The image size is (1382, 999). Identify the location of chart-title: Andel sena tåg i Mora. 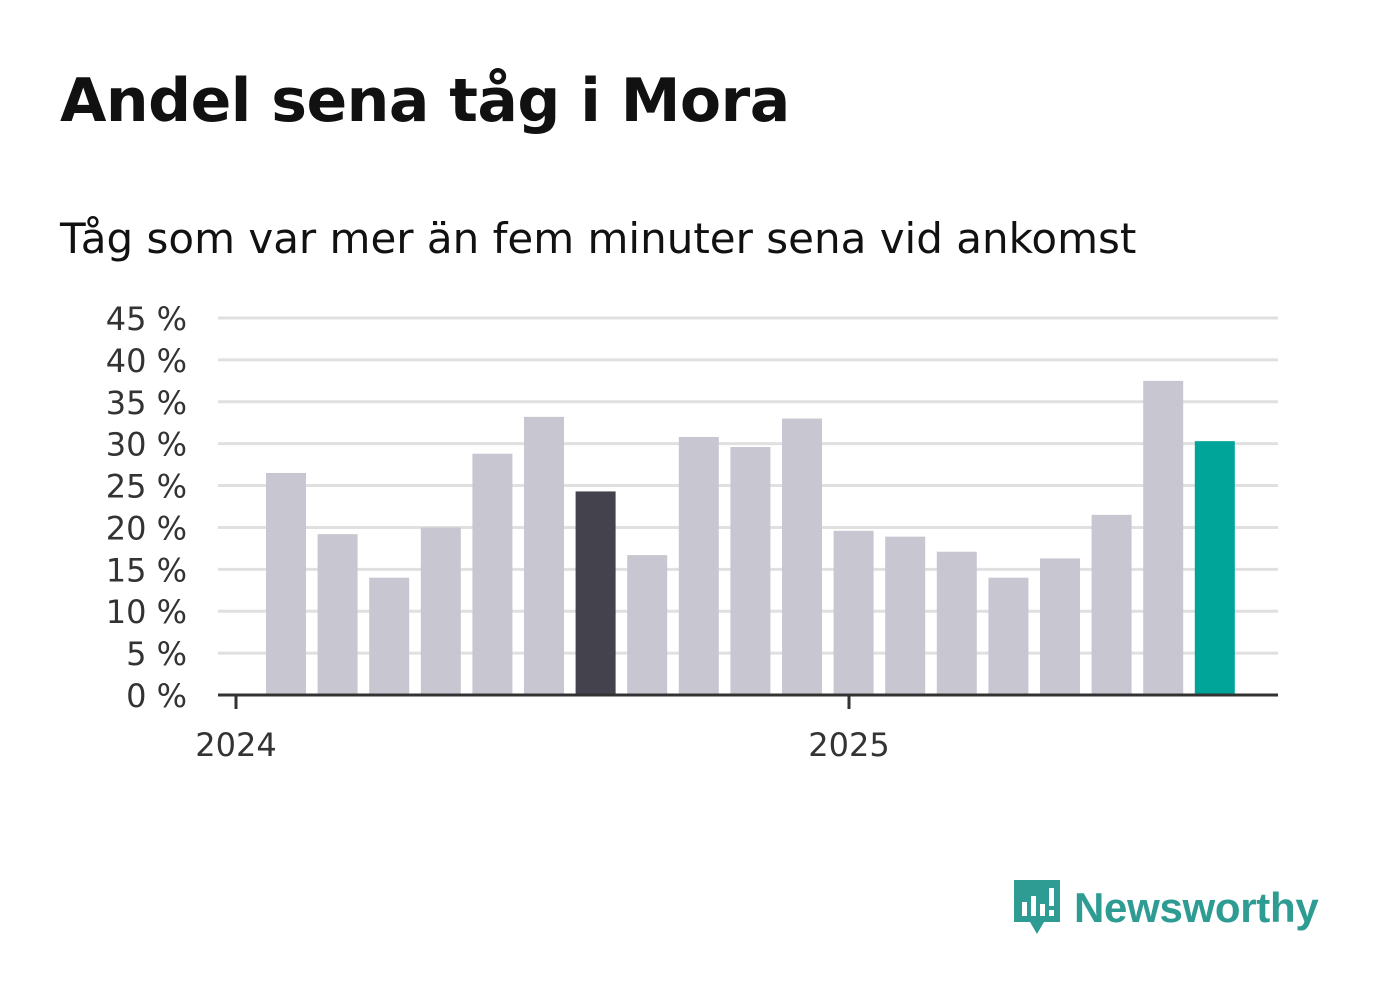
(425, 101).